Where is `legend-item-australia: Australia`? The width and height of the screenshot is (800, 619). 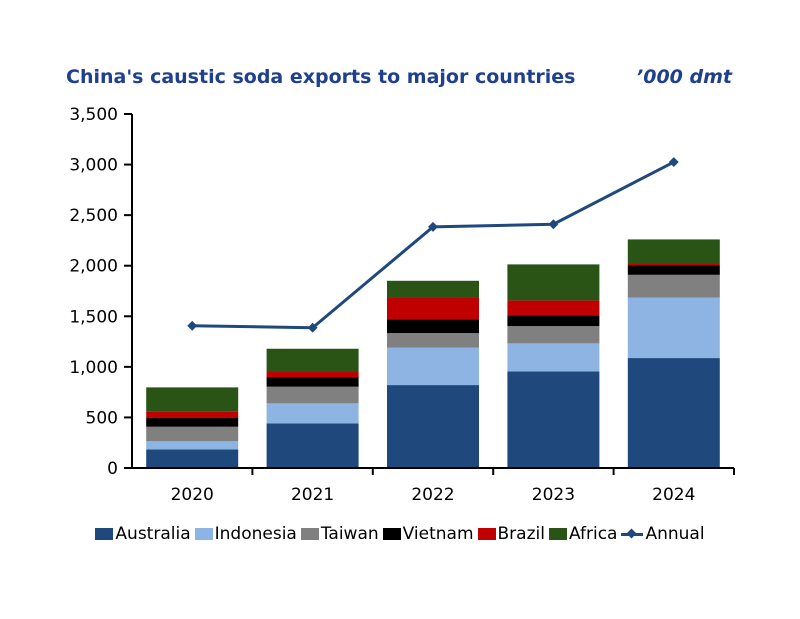
legend-item-australia: Australia is located at coordinates (143, 534).